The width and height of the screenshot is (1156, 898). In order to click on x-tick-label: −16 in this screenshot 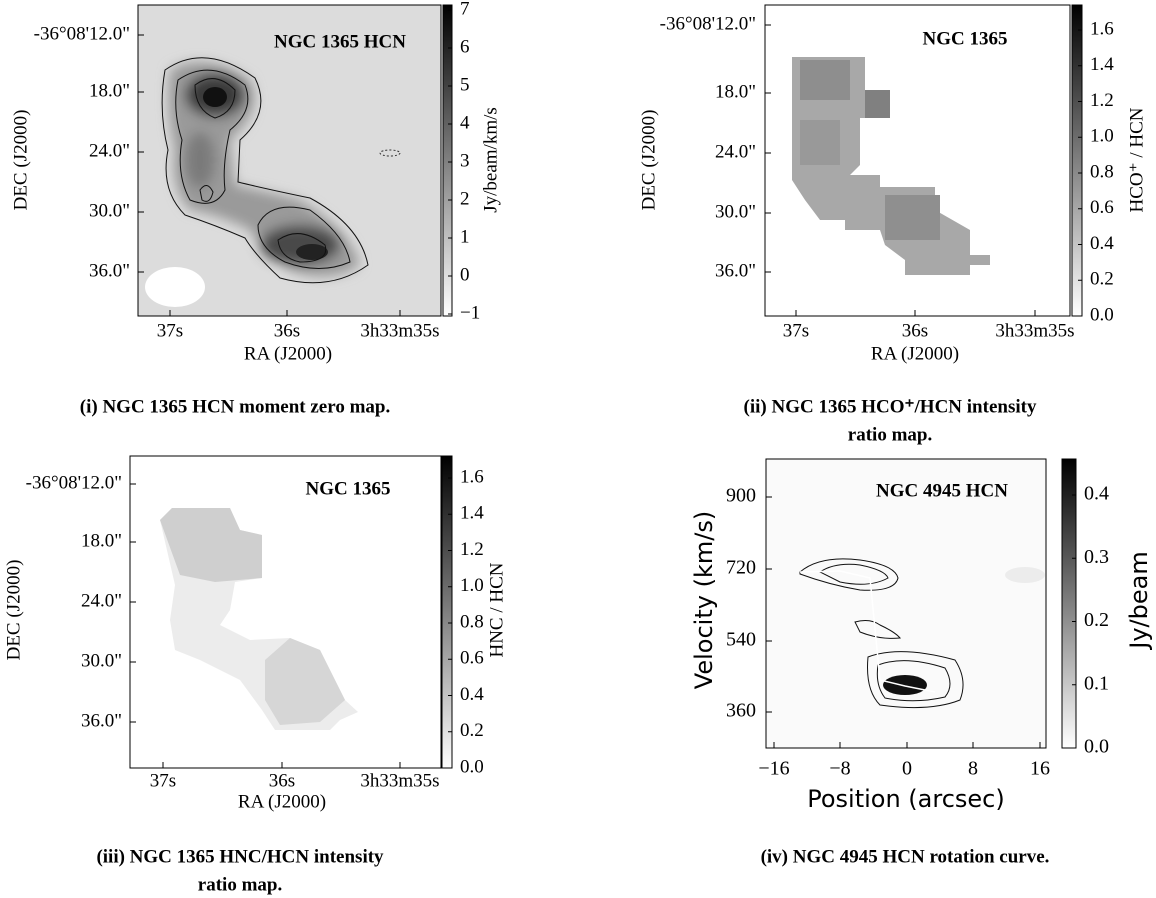, I will do `click(773, 769)`.